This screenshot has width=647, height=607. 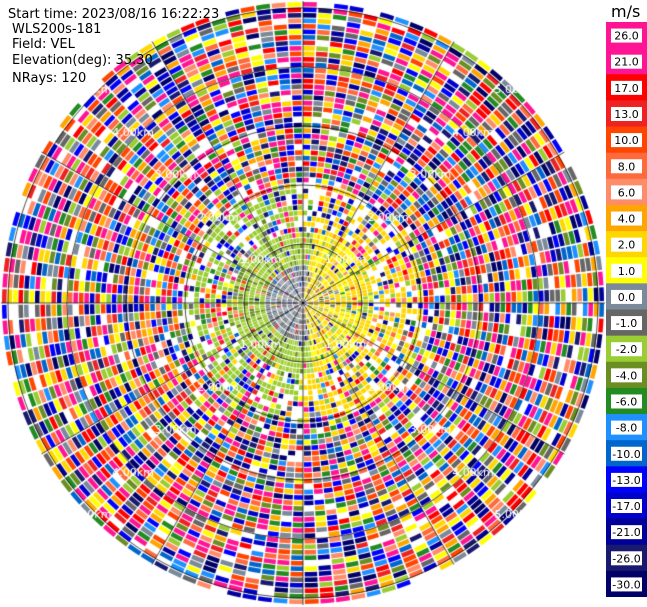 I want to click on colorbar-tick-label: -10.0, so click(x=626, y=454).